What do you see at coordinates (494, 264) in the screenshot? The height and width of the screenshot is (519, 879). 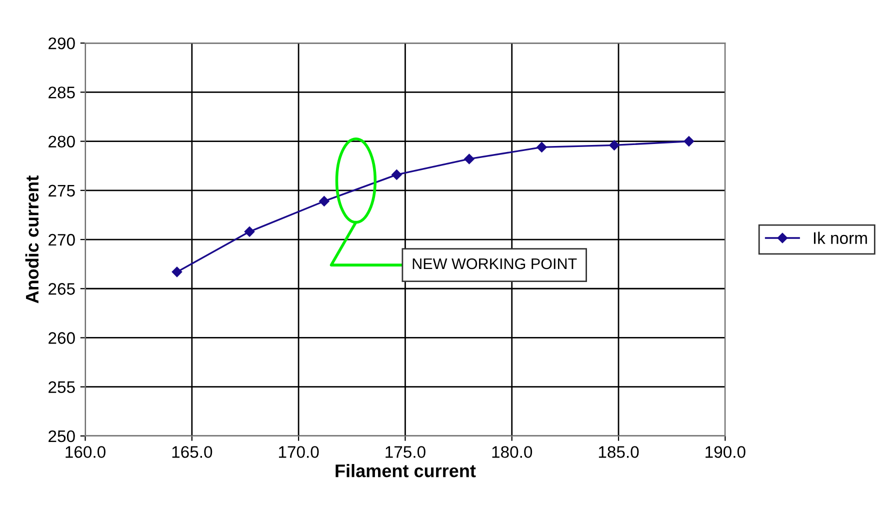 I see `annotation: NEW WORKING POINT` at bounding box center [494, 264].